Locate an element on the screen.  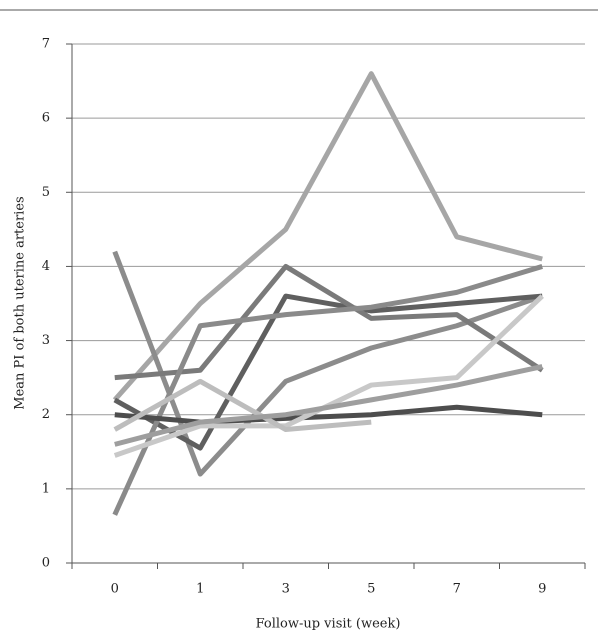
y-tick-label: 5 is located at coordinates (46, 192).